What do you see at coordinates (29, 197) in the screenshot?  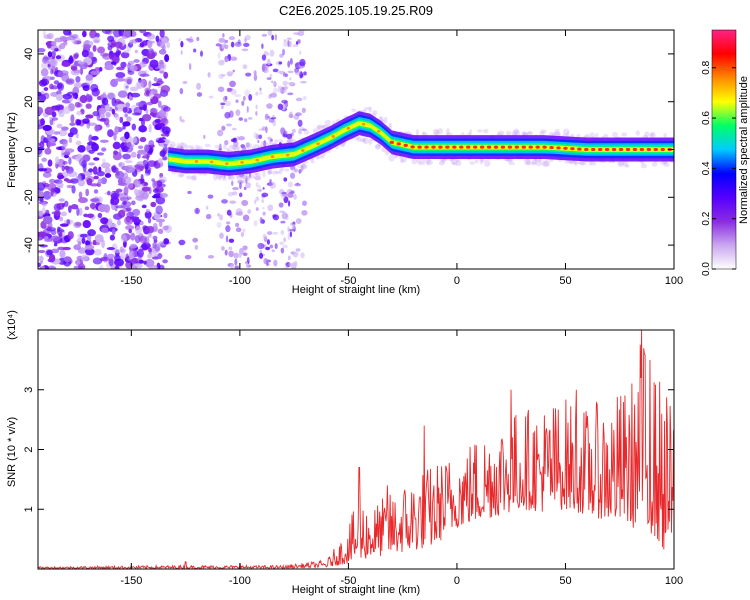 I see `spectrogram-y-tick-label: -20` at bounding box center [29, 197].